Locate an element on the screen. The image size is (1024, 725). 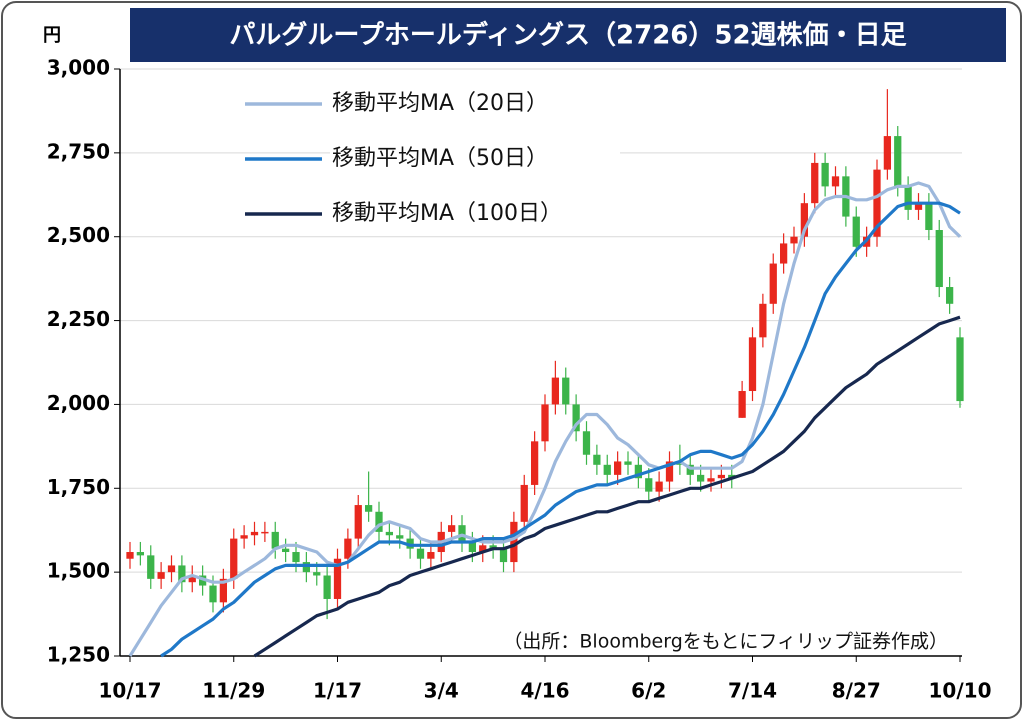
x-tick-label: 11/29 is located at coordinates (233, 691).